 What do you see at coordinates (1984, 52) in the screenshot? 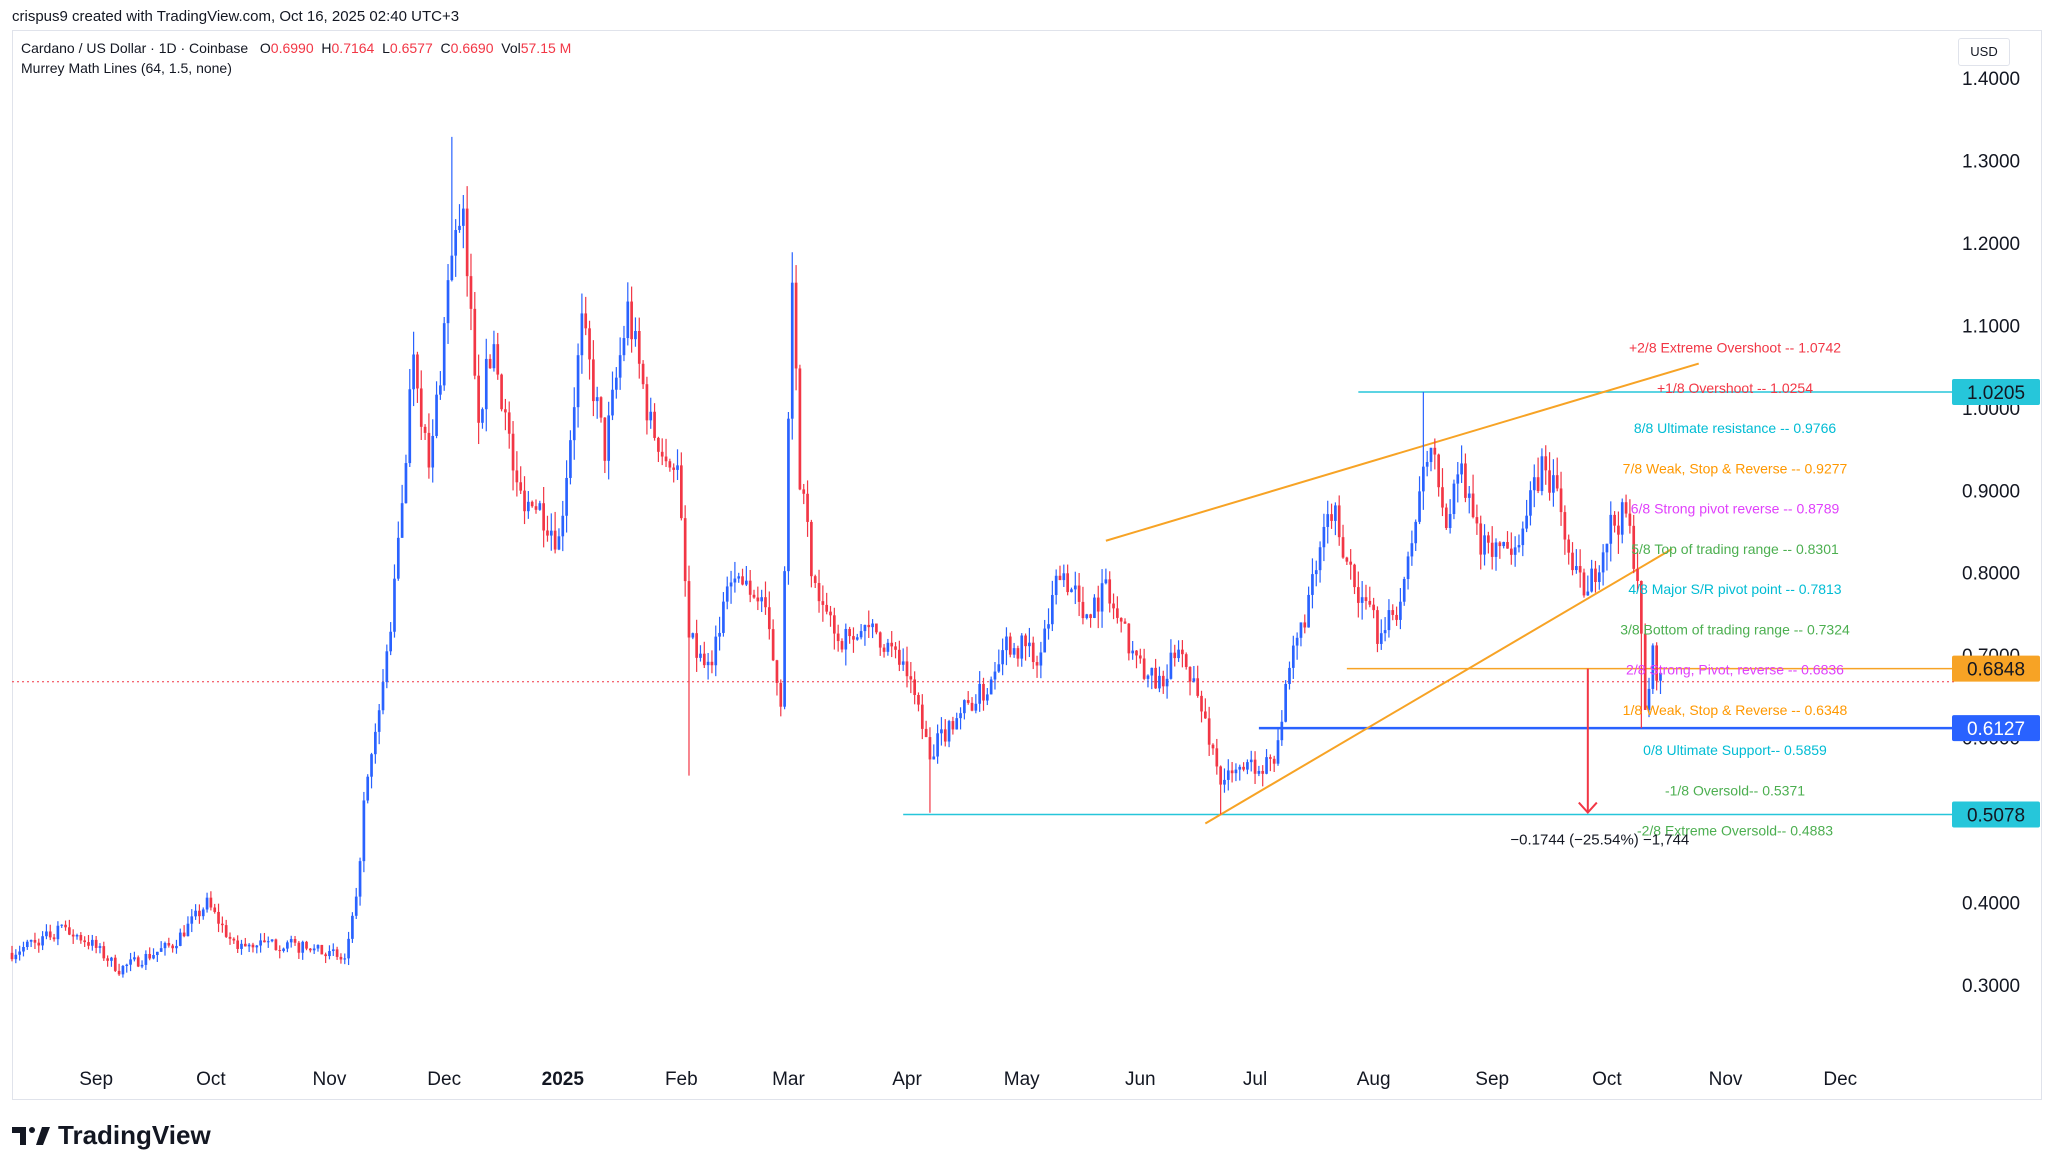
I see `currency-button: USD` at bounding box center [1984, 52].